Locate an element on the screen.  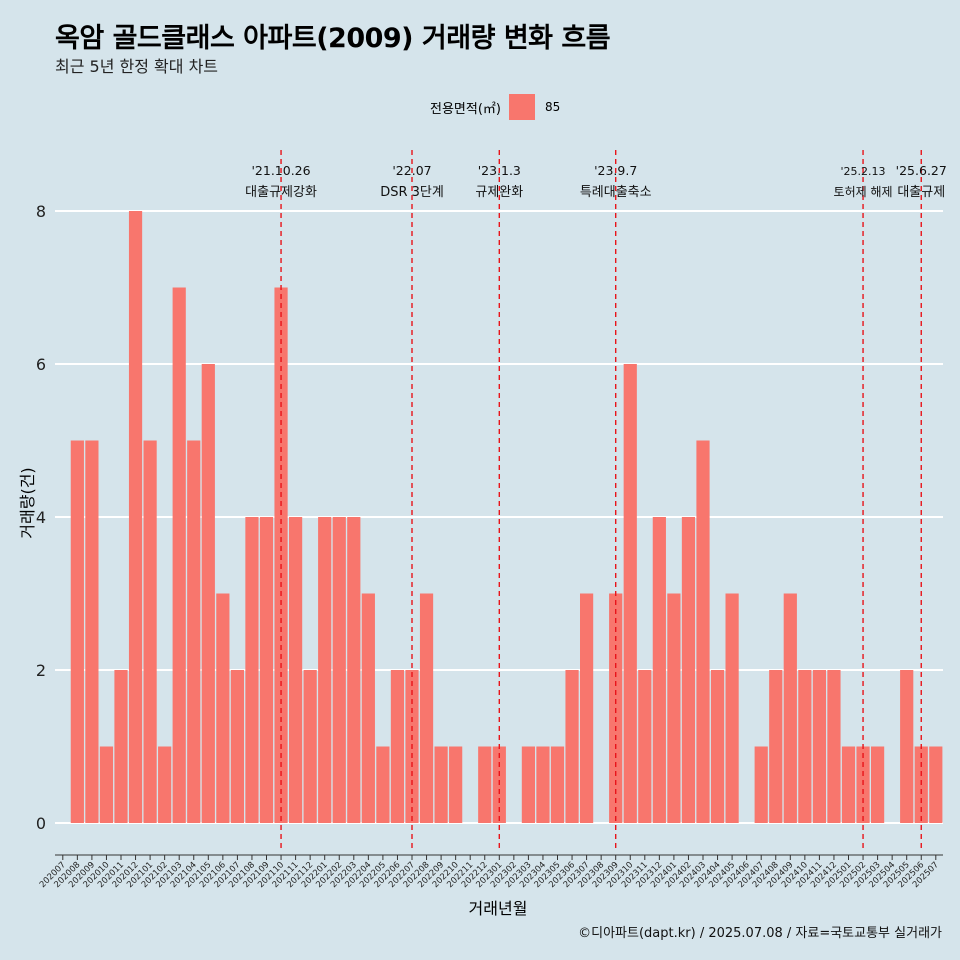
event-name-label: 토허제 해제 is located at coordinates (863, 192).